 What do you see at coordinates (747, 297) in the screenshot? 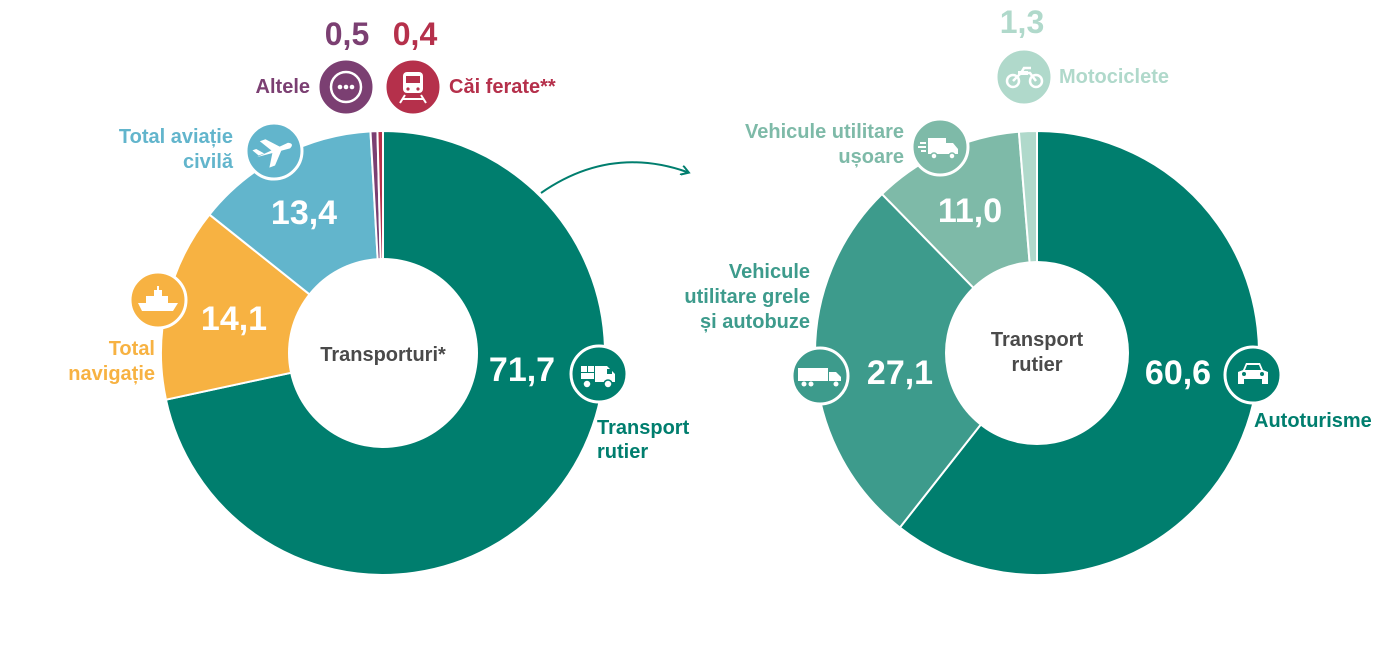
I see `label-vehicule-grele-line2: utilitare grele` at bounding box center [747, 297].